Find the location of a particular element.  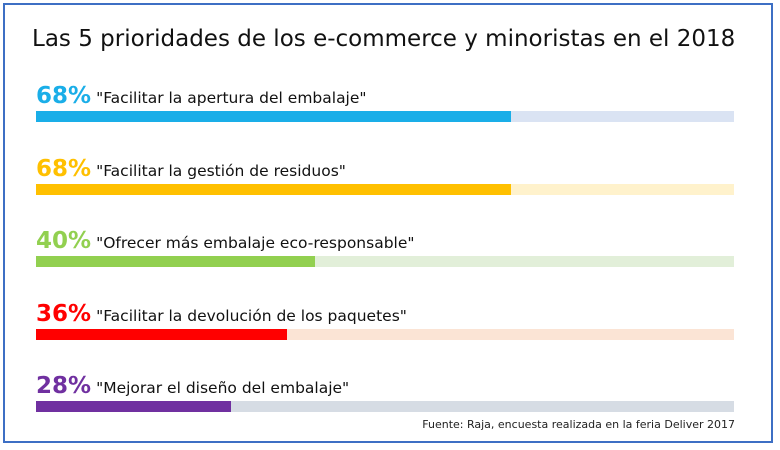

bar-row-label: 28% "Mejorar el diseño del embalaje" is located at coordinates (192, 386).